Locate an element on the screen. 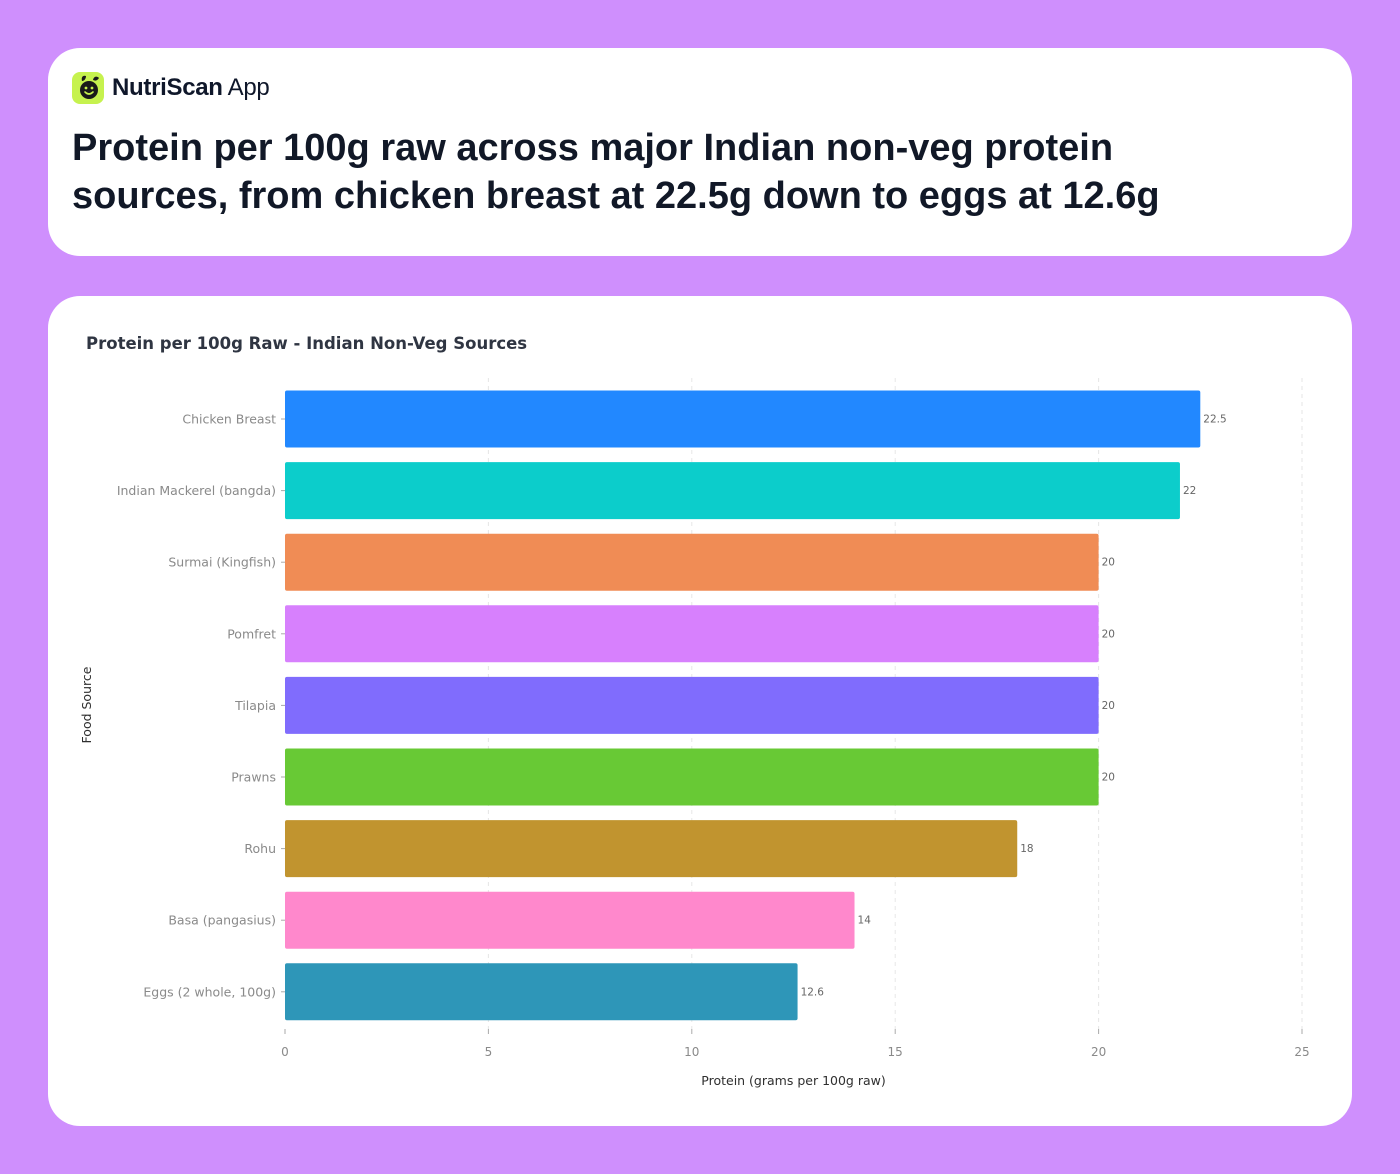 The height and width of the screenshot is (1174, 1400). y-tick-label: Rohu is located at coordinates (260, 848).